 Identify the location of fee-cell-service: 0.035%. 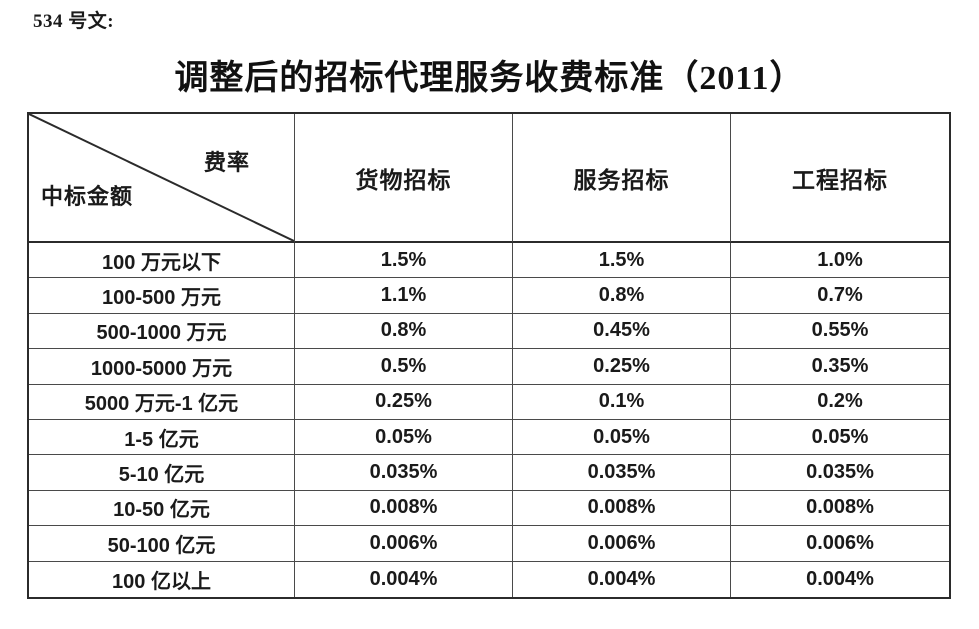
(622, 473).